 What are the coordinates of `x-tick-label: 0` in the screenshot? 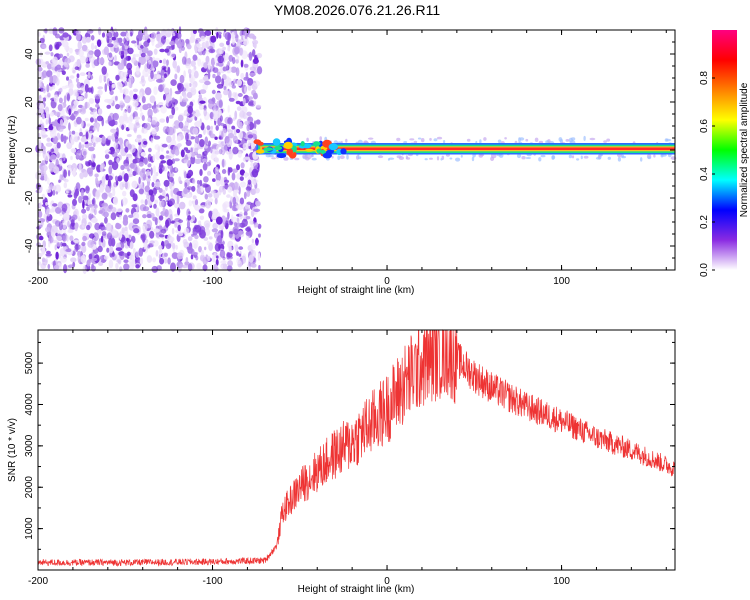 It's located at (387, 281).